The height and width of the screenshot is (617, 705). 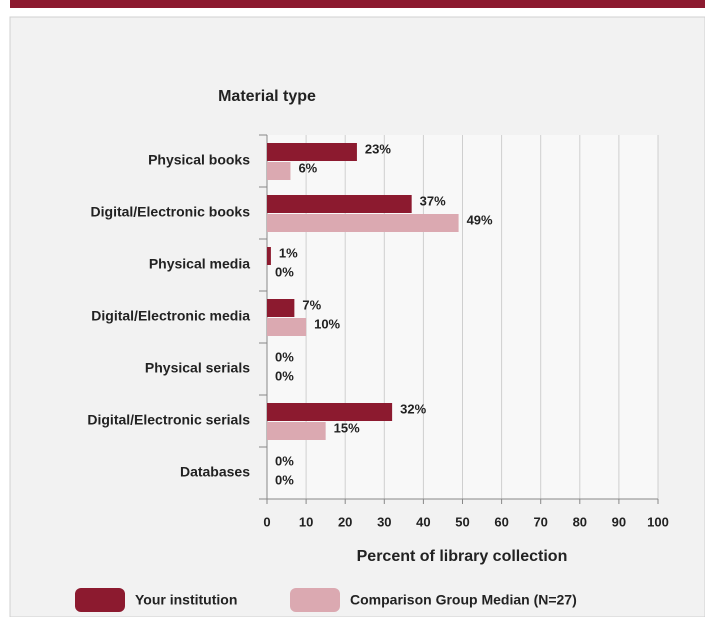 I want to click on data-label: 32%, so click(x=413, y=408).